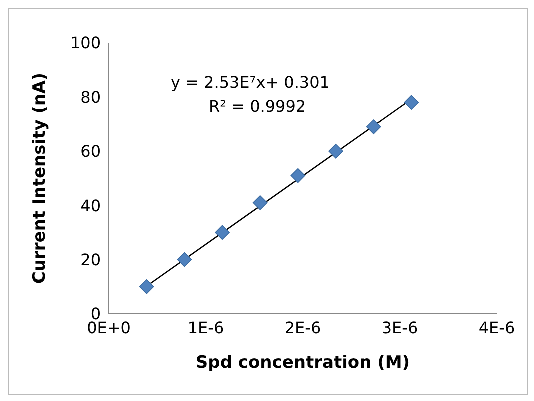  What do you see at coordinates (85, 43) in the screenshot?
I see `y-tick-label: 100` at bounding box center [85, 43].